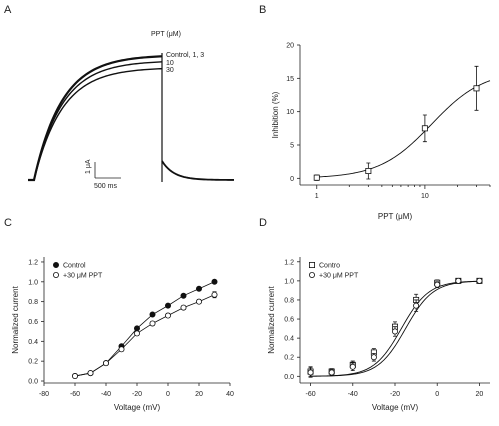 This screenshot has width=499, height=426. Describe the element at coordinates (105, 186) in the screenshot. I see `scale-label-time: 500 ms` at that location.